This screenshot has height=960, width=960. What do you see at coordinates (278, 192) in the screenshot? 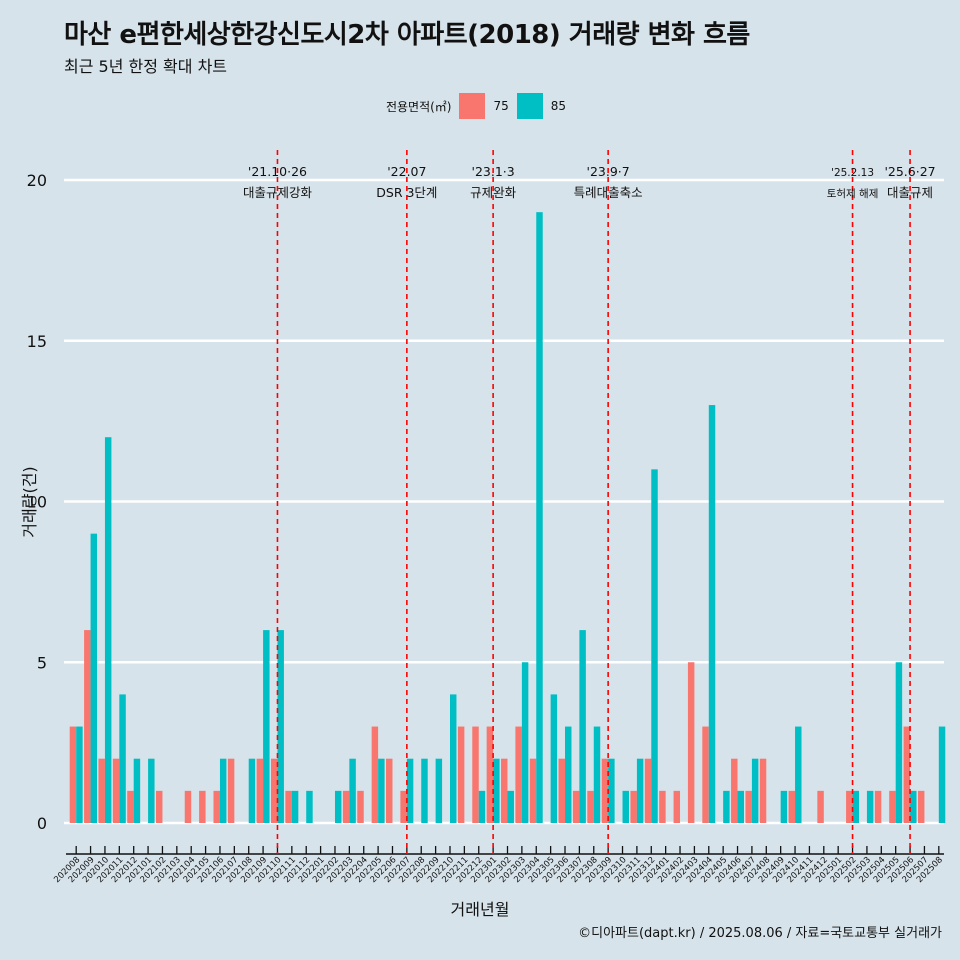
I see `event-label: 대출규제강화` at bounding box center [278, 192].